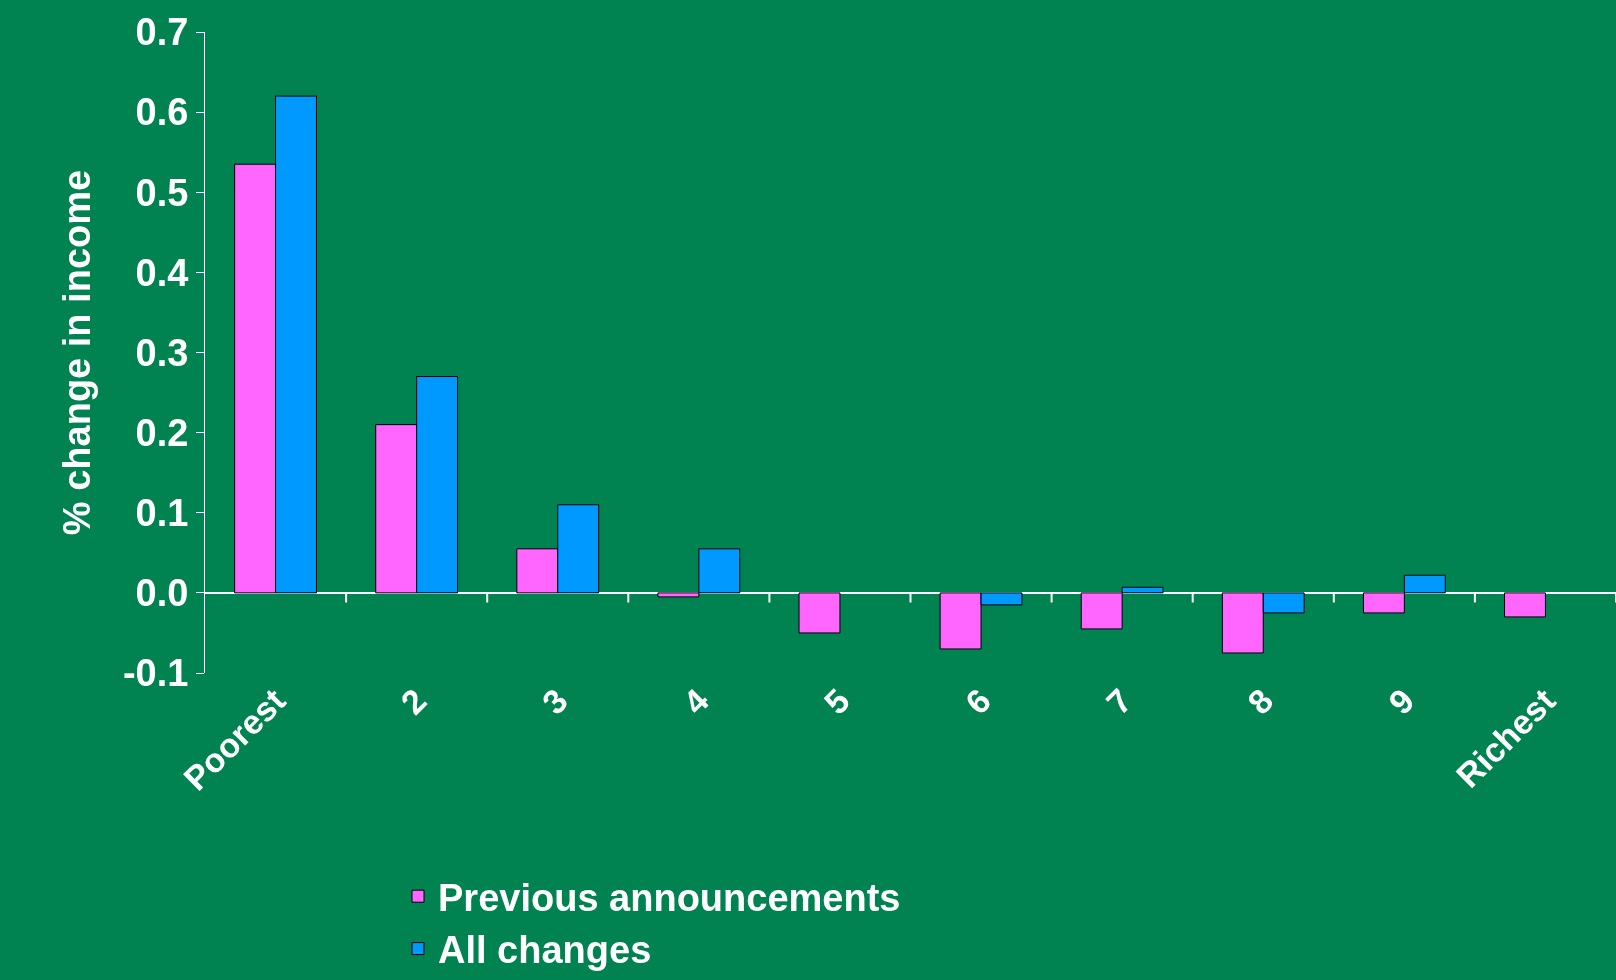  What do you see at coordinates (162, 112) in the screenshot?
I see `y-tick-label: 0.6` at bounding box center [162, 112].